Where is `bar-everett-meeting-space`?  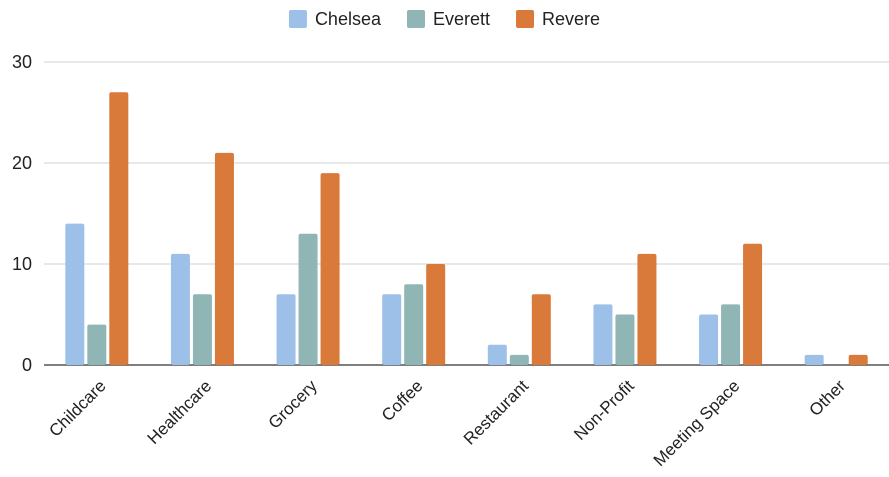 bar-everett-meeting-space is located at coordinates (731, 334).